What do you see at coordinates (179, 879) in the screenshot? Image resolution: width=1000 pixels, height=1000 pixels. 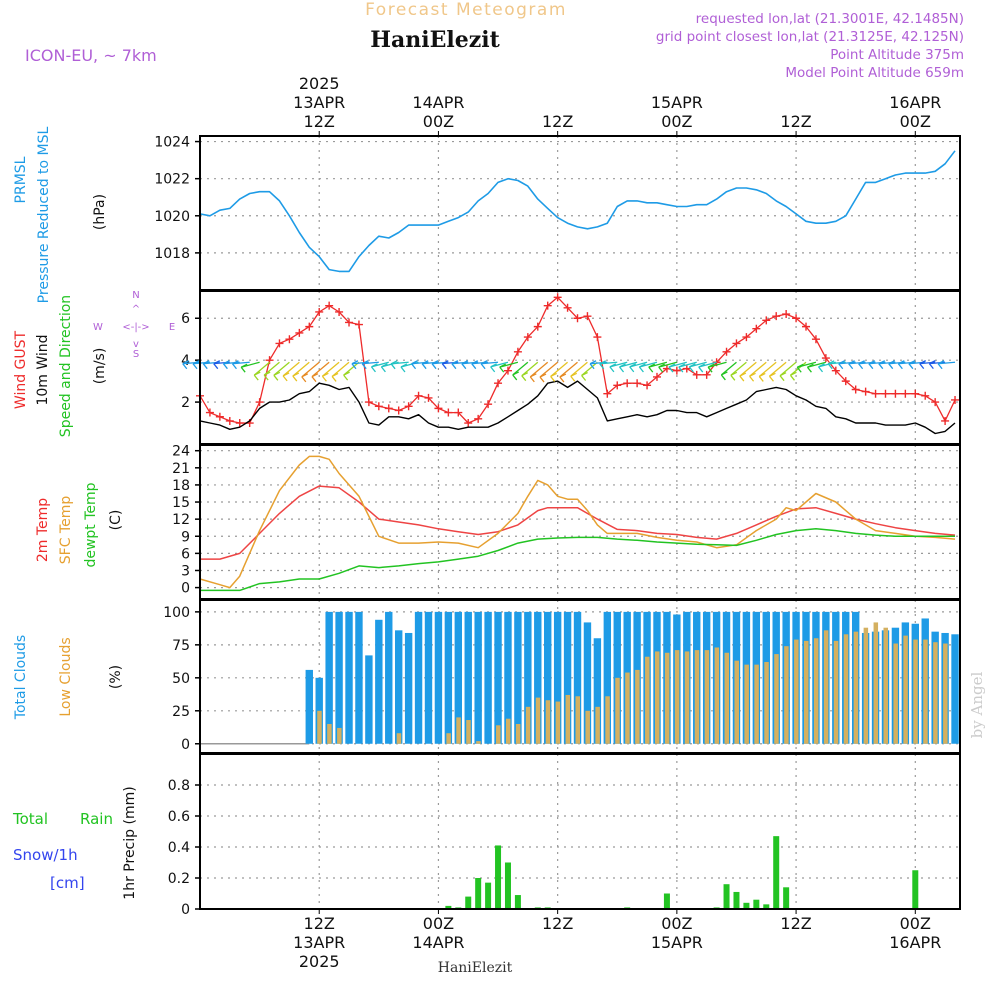 I see `precip-ytick-label: 0.2` at bounding box center [179, 879].